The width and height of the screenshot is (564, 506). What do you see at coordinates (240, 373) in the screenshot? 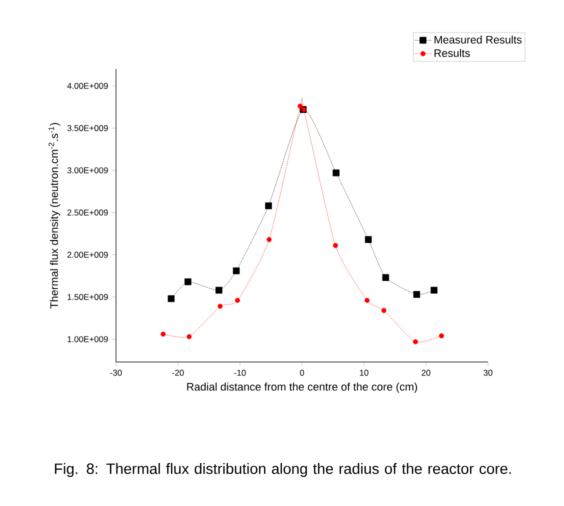
I see `x-tick-label: -10` at bounding box center [240, 373].